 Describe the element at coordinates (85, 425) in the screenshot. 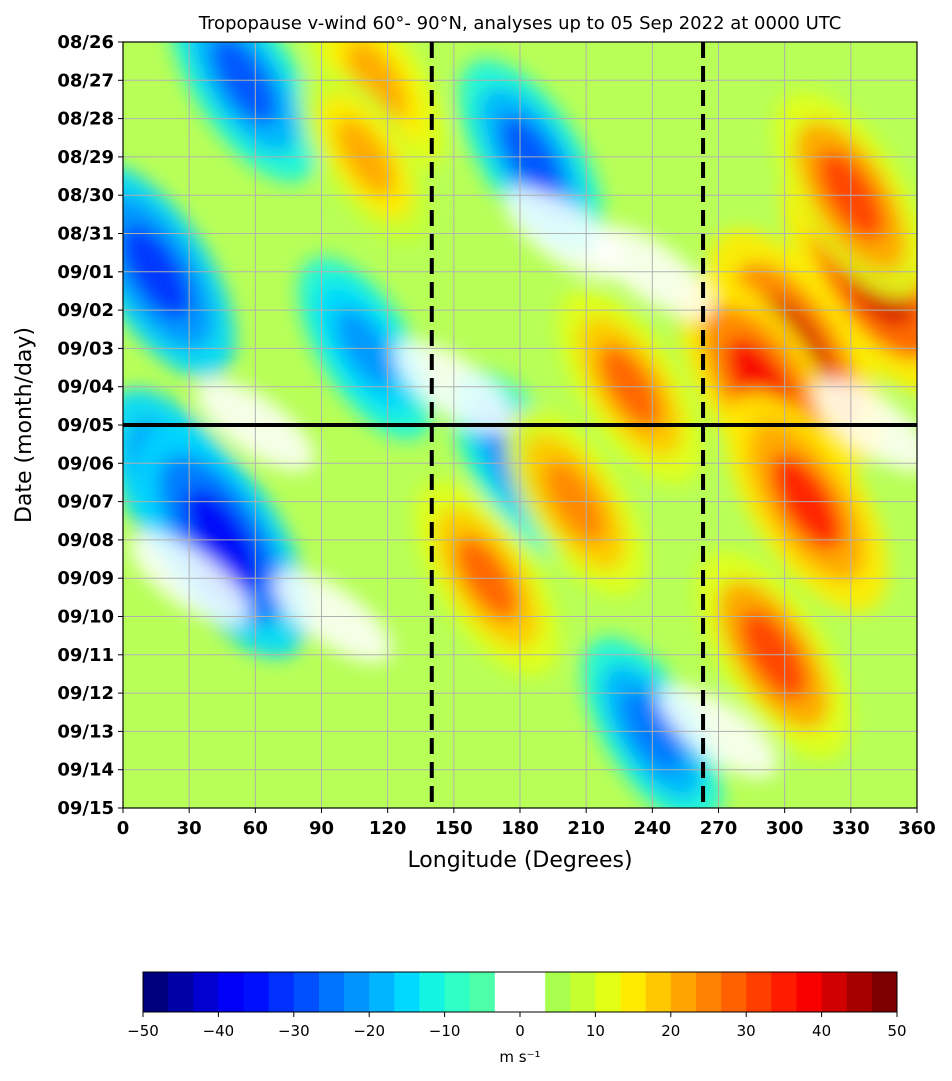

I see `y-tick-label: 09/05` at that location.